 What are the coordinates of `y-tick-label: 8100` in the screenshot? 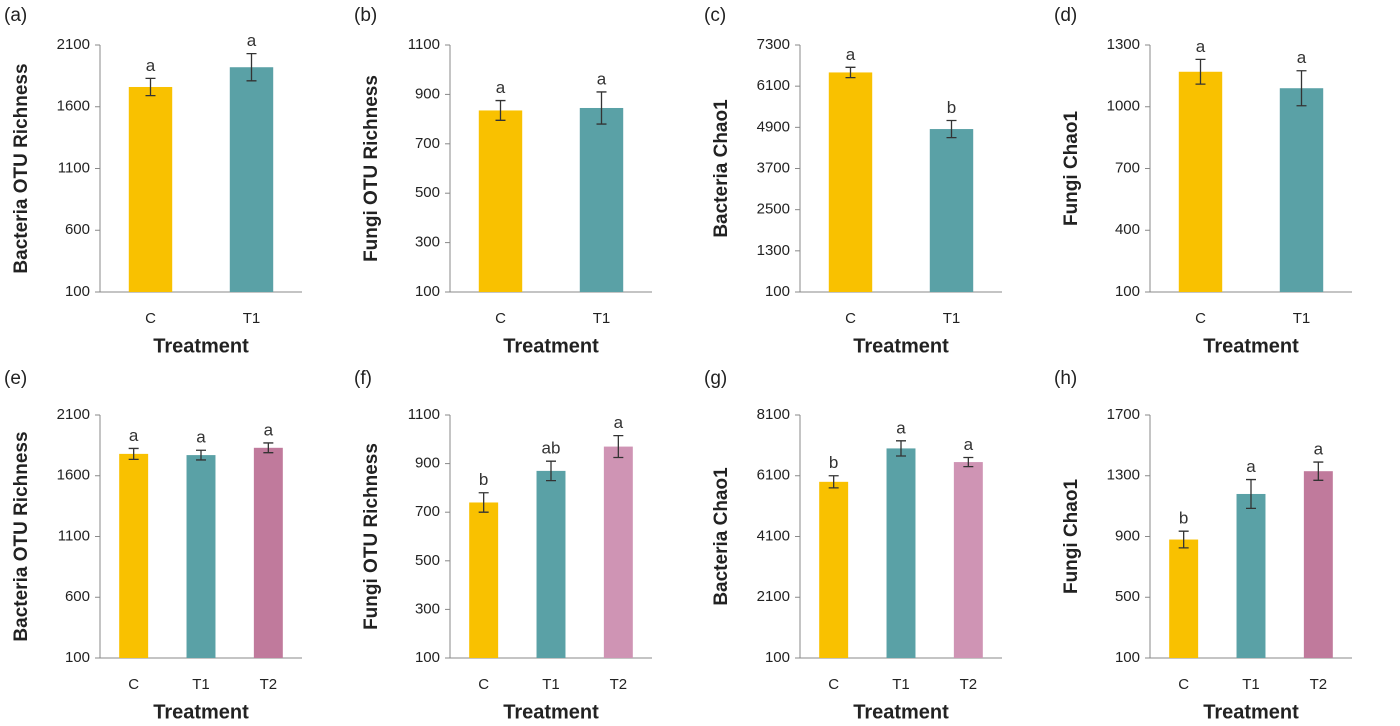 It's located at (773, 414).